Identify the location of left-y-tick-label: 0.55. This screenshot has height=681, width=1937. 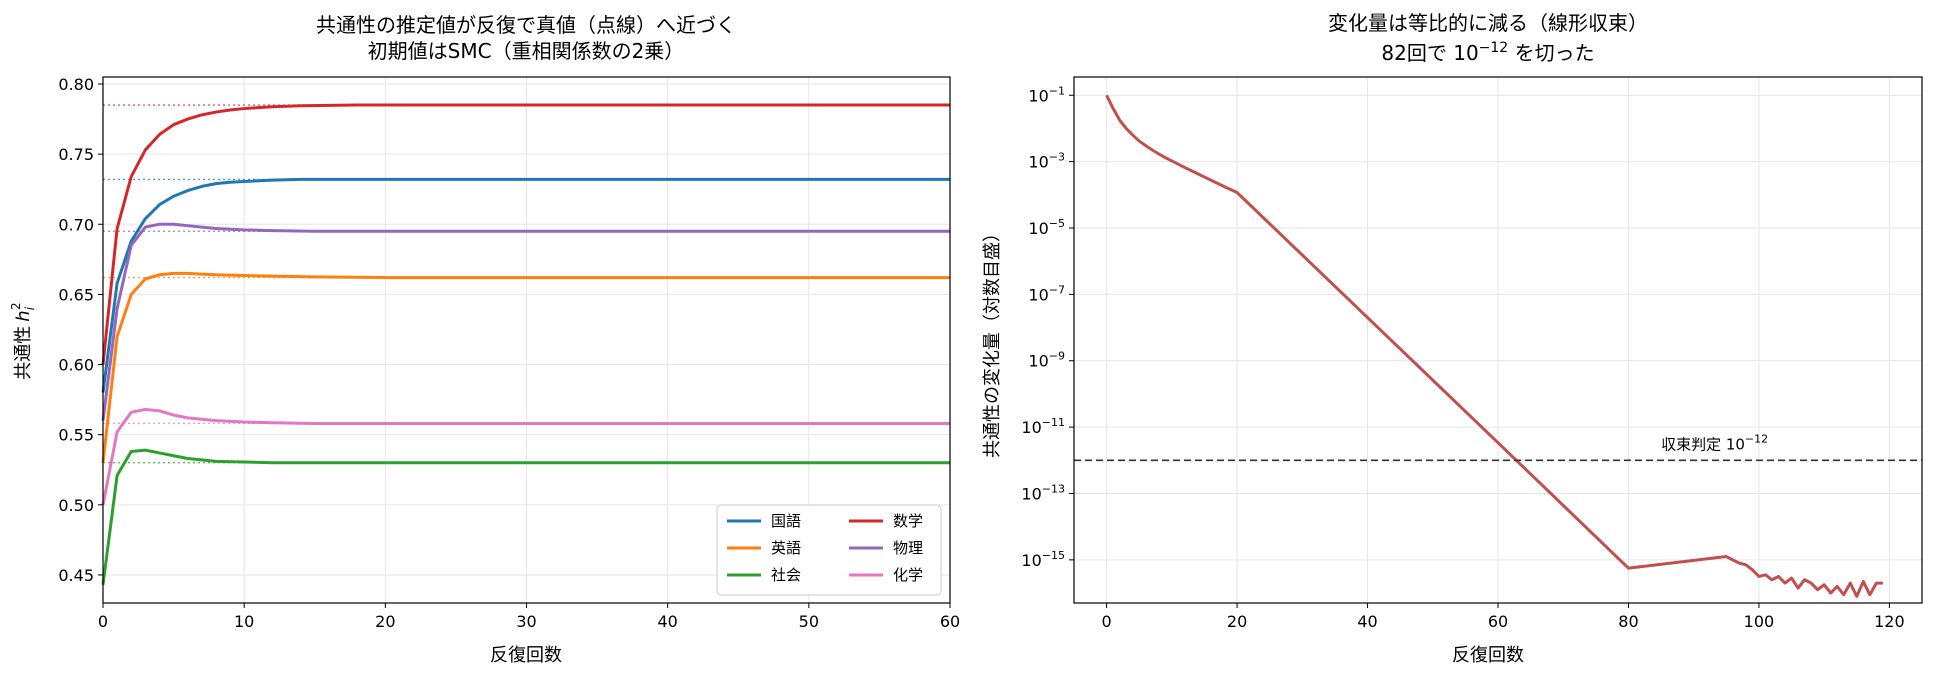
(76, 435).